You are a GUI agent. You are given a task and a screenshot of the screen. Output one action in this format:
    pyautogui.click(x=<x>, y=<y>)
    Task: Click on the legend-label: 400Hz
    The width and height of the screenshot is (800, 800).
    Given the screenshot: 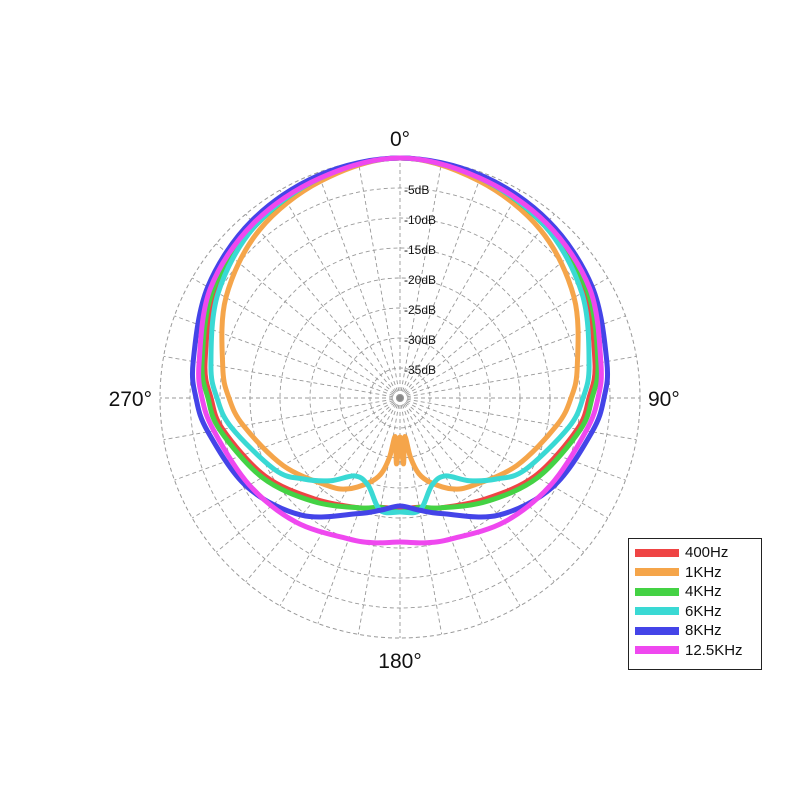 What is the action you would take?
    pyautogui.click(x=707, y=553)
    